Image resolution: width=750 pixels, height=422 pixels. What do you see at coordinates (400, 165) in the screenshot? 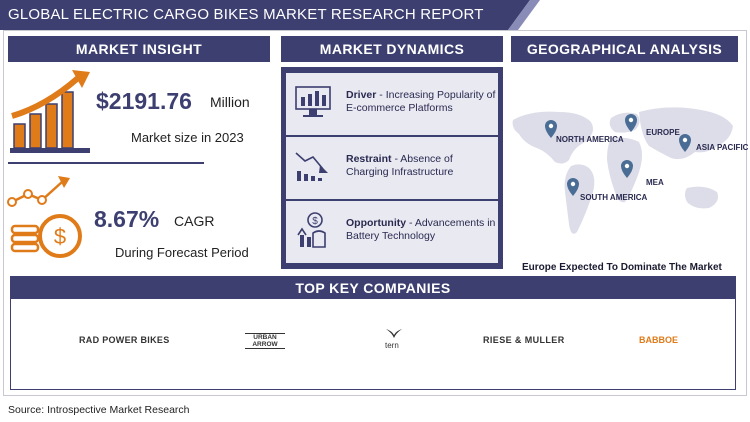
I see `restraint-description: - Absence of Charging Infrastructure` at bounding box center [400, 165].